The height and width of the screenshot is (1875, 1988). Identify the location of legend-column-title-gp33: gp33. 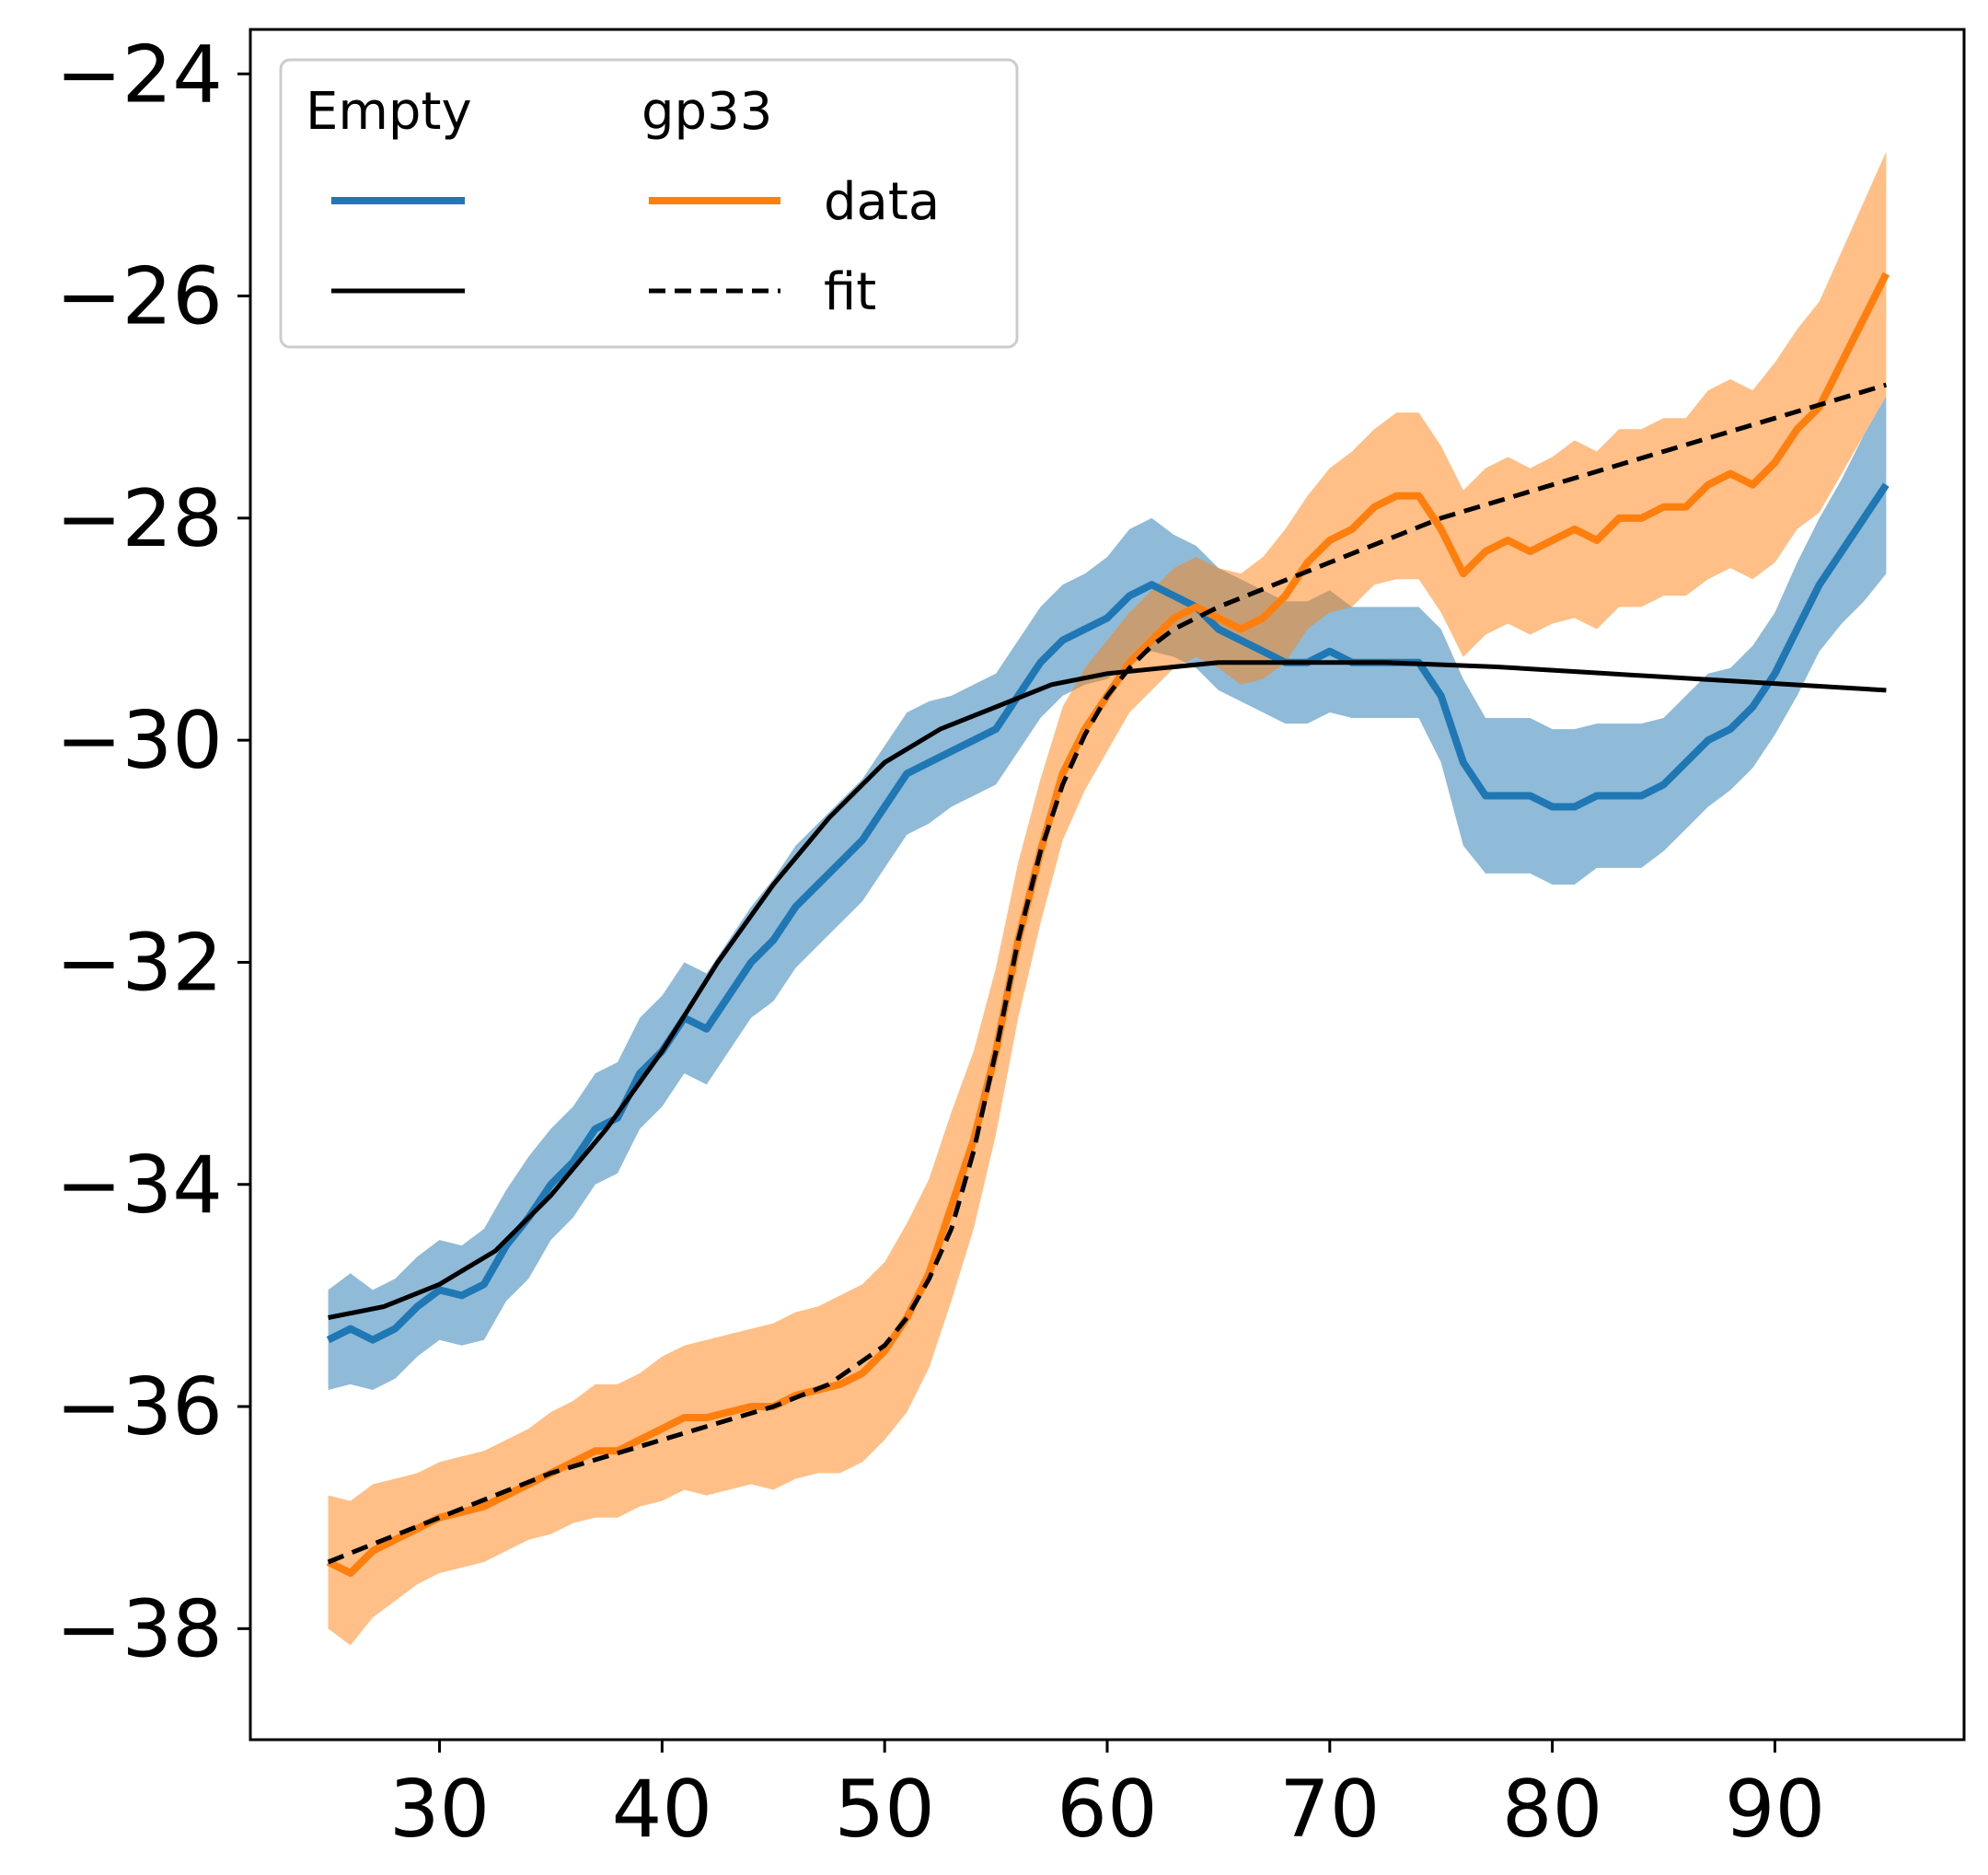
(706, 112).